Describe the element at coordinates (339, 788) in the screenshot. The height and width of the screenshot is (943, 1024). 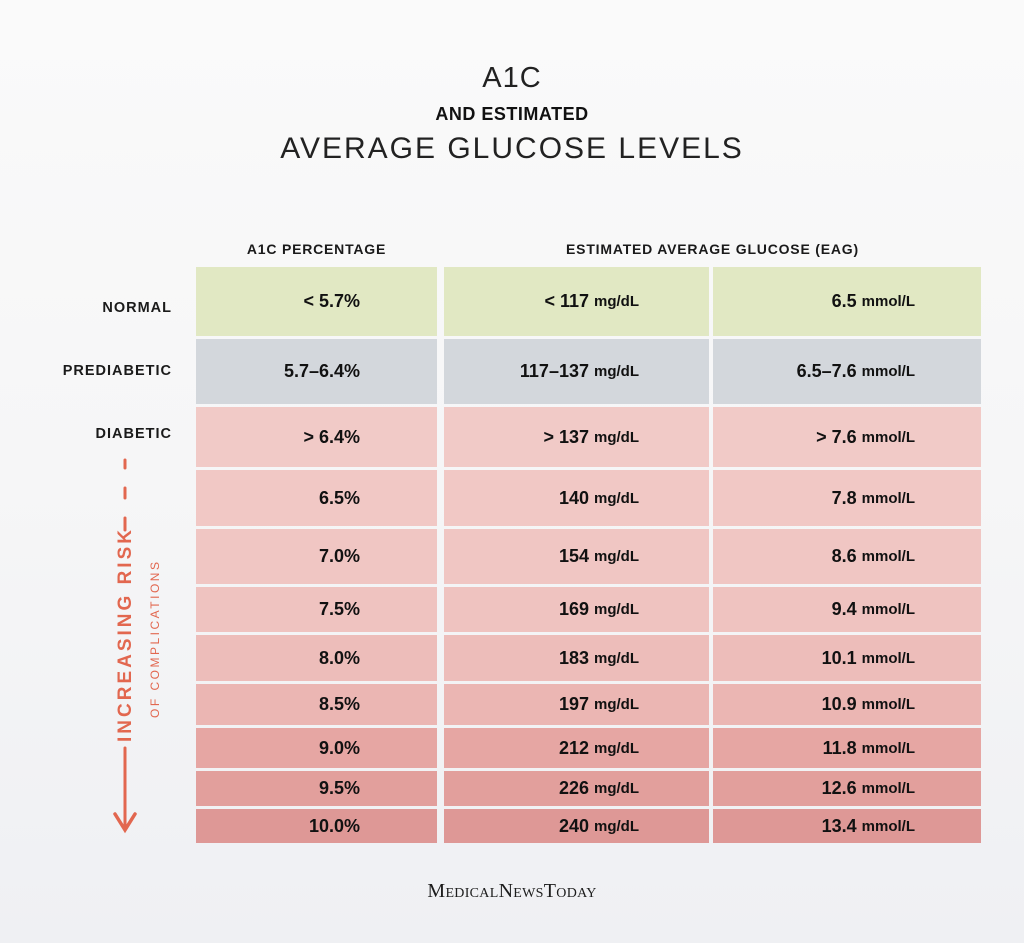
I see `cell-a1c-value: 9.5%` at that location.